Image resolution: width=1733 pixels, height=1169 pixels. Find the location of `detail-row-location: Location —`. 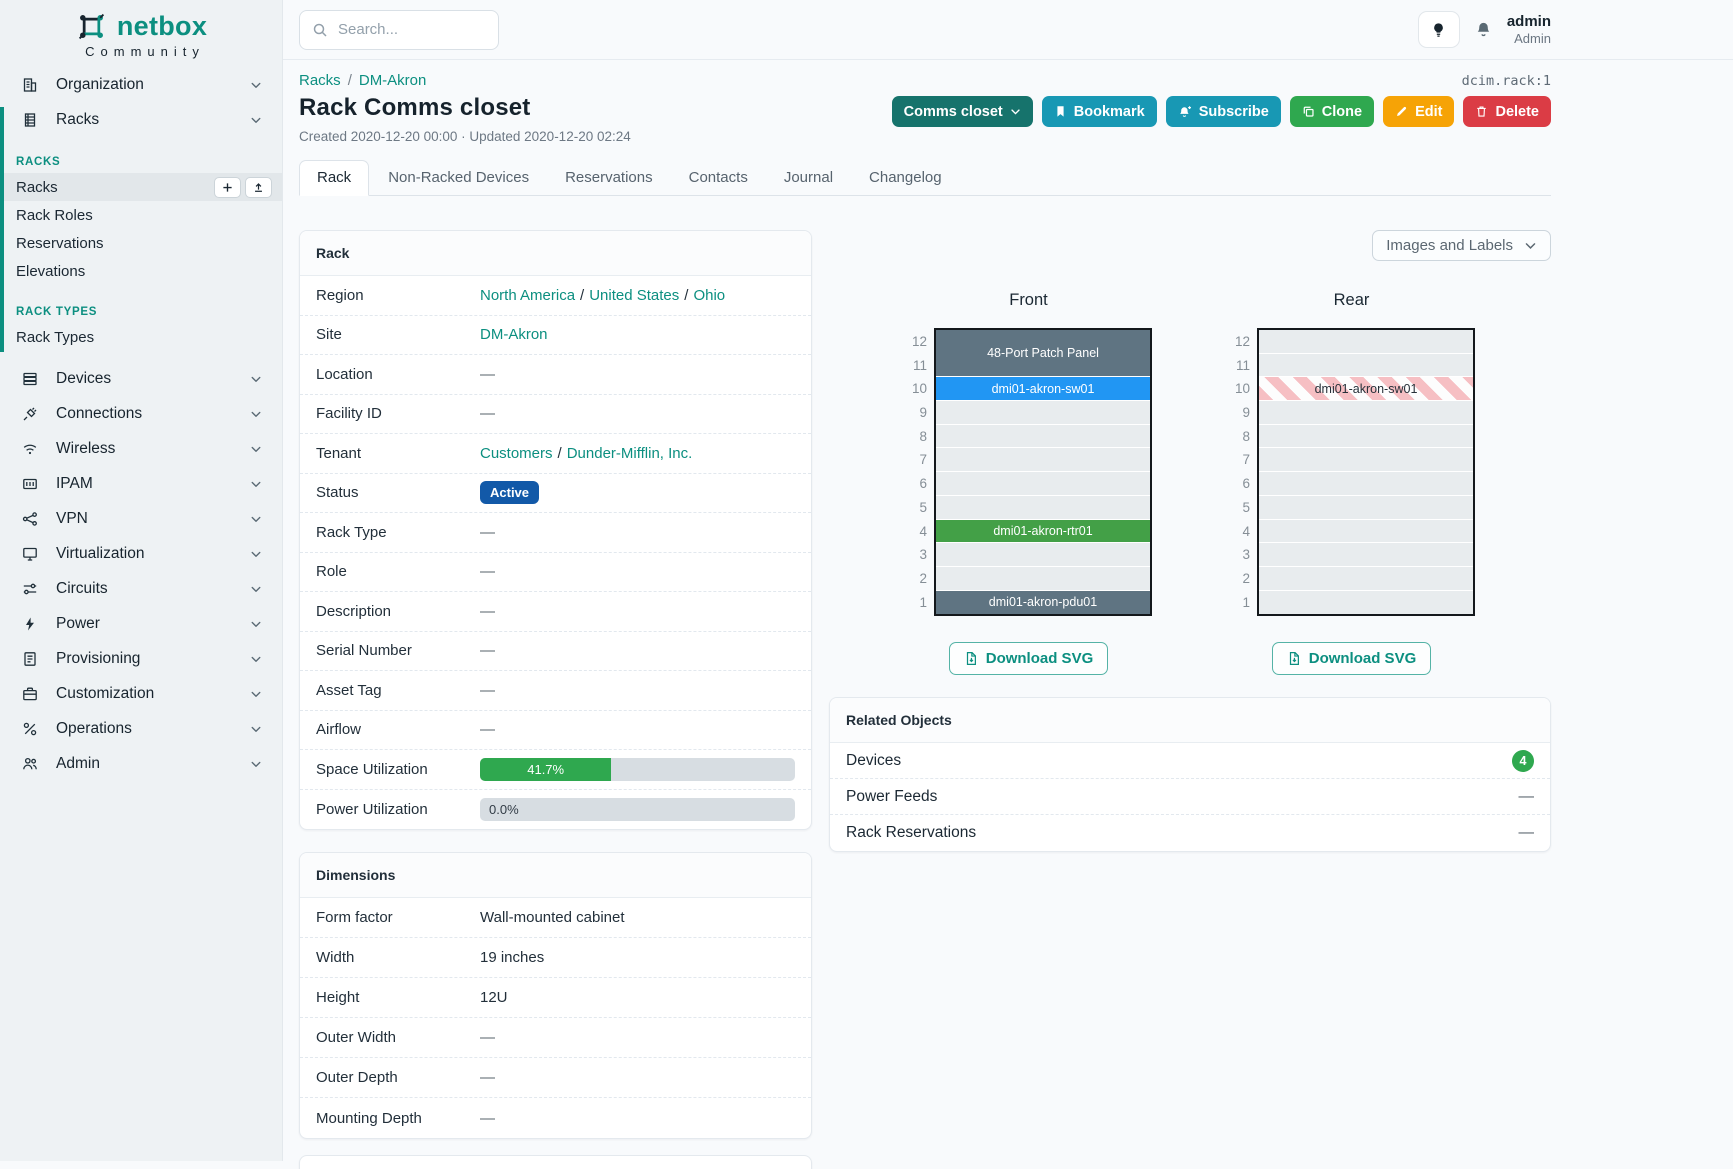

detail-row-location: Location — is located at coordinates (555, 375).